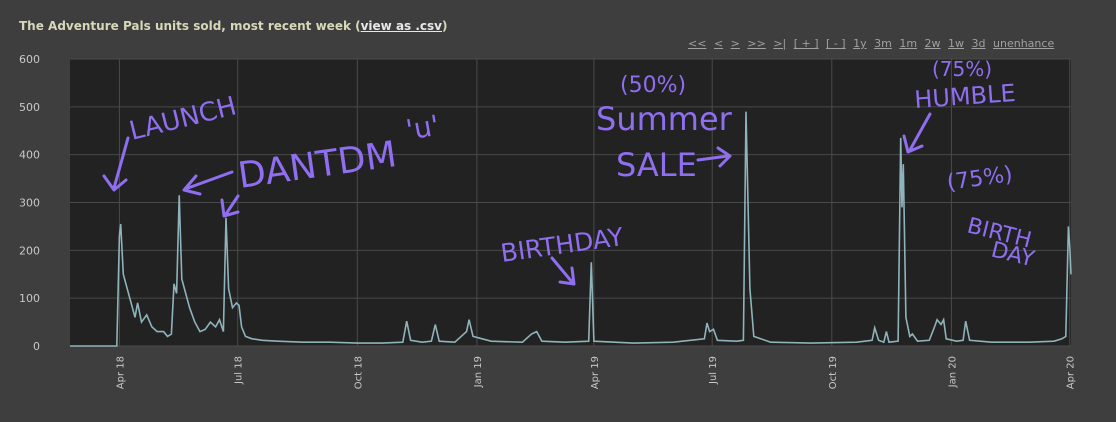  What do you see at coordinates (120, 372) in the screenshot?
I see `x-tick-label: Apr 18` at bounding box center [120, 372].